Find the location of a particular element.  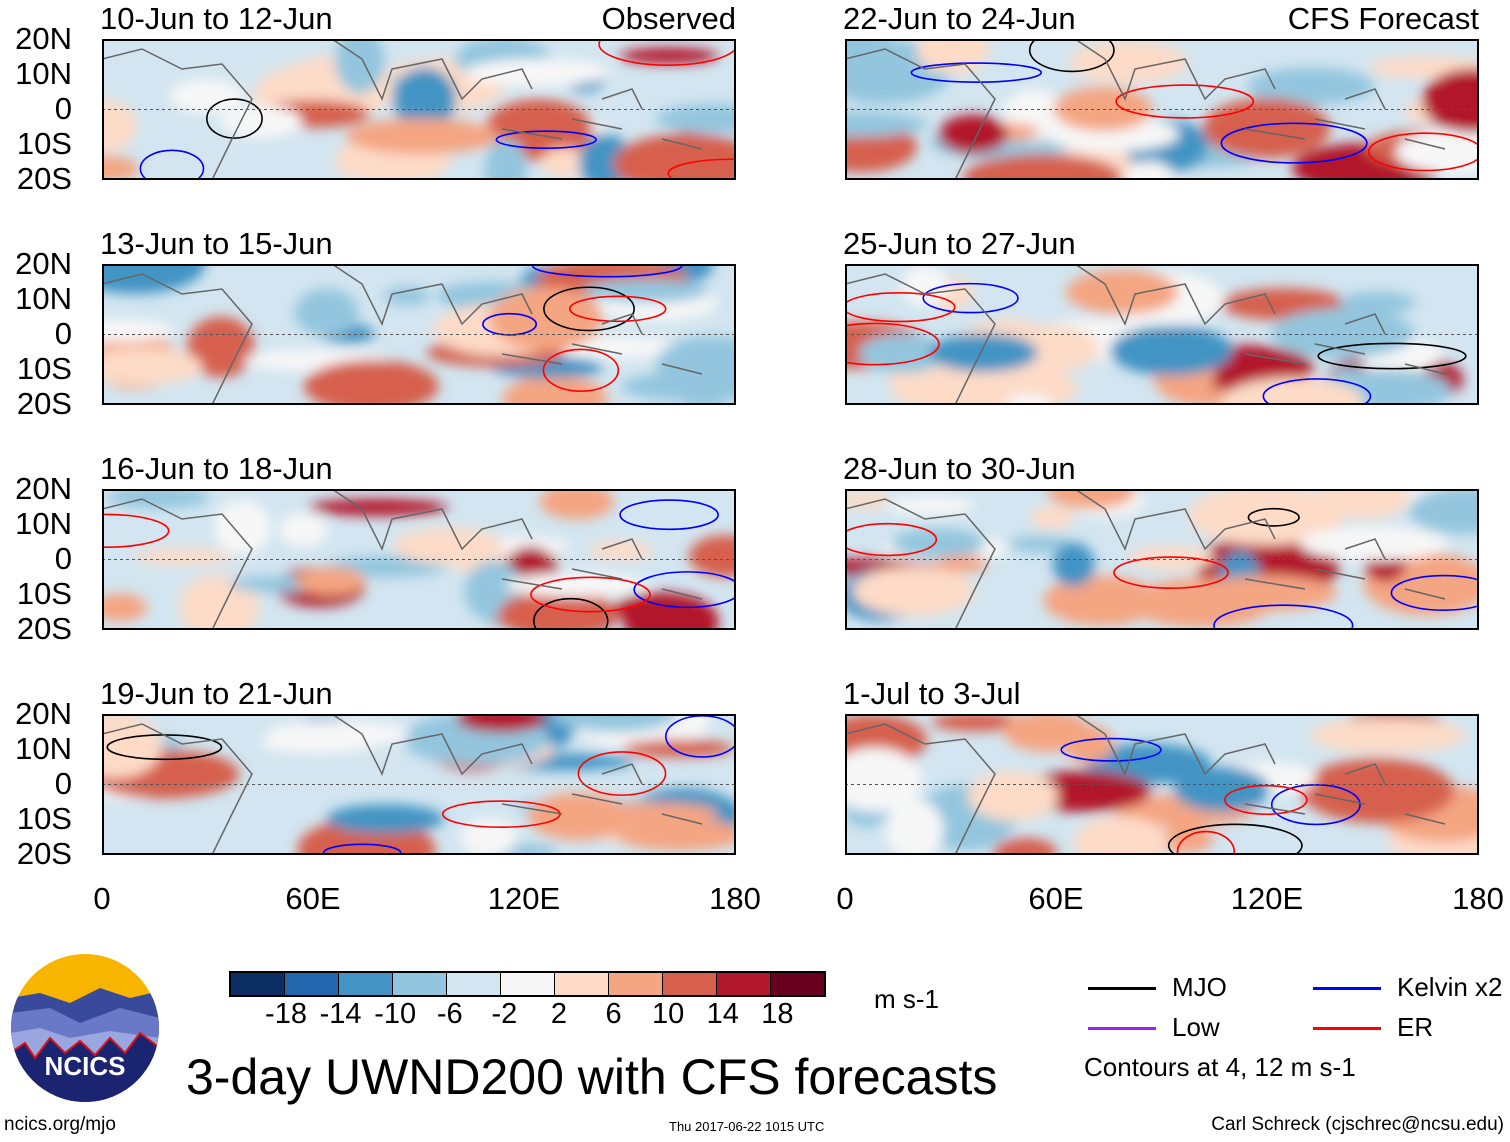

colorbar-tick: -14 is located at coordinates (340, 1014).